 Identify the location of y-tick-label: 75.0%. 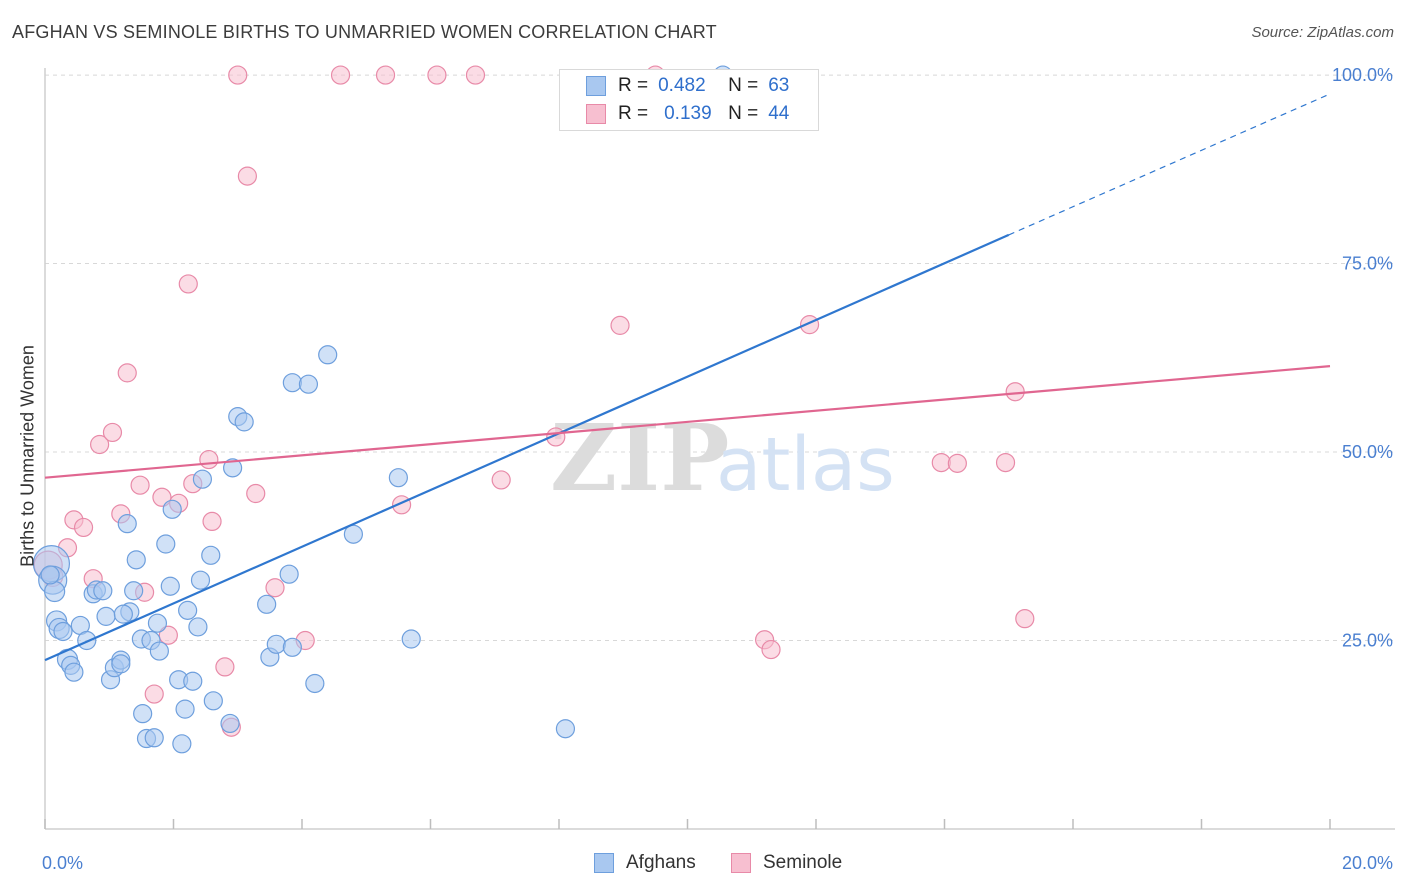
(1367, 264).